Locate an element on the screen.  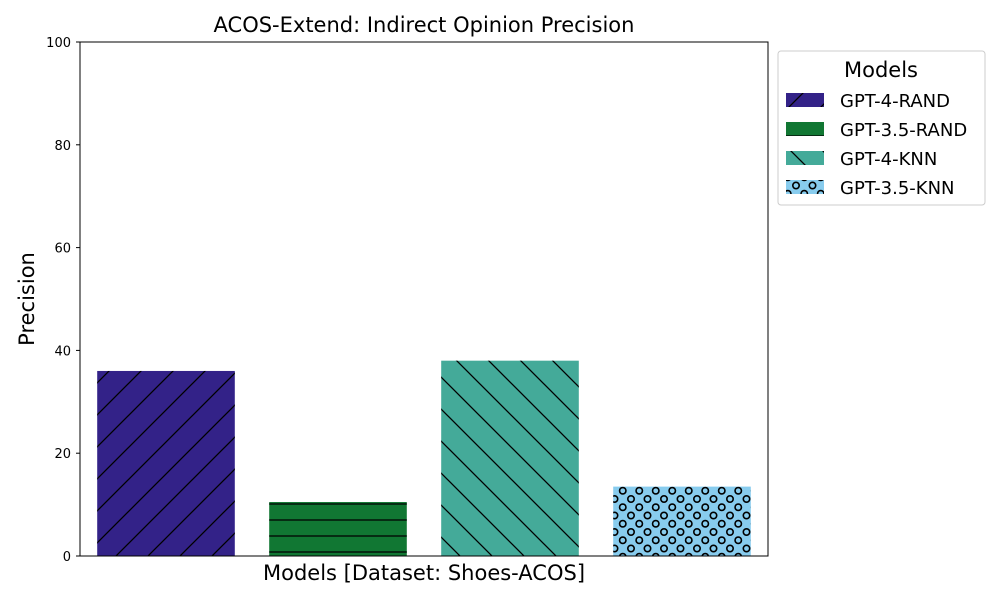
y-tick-label: 20 is located at coordinates (62, 454).